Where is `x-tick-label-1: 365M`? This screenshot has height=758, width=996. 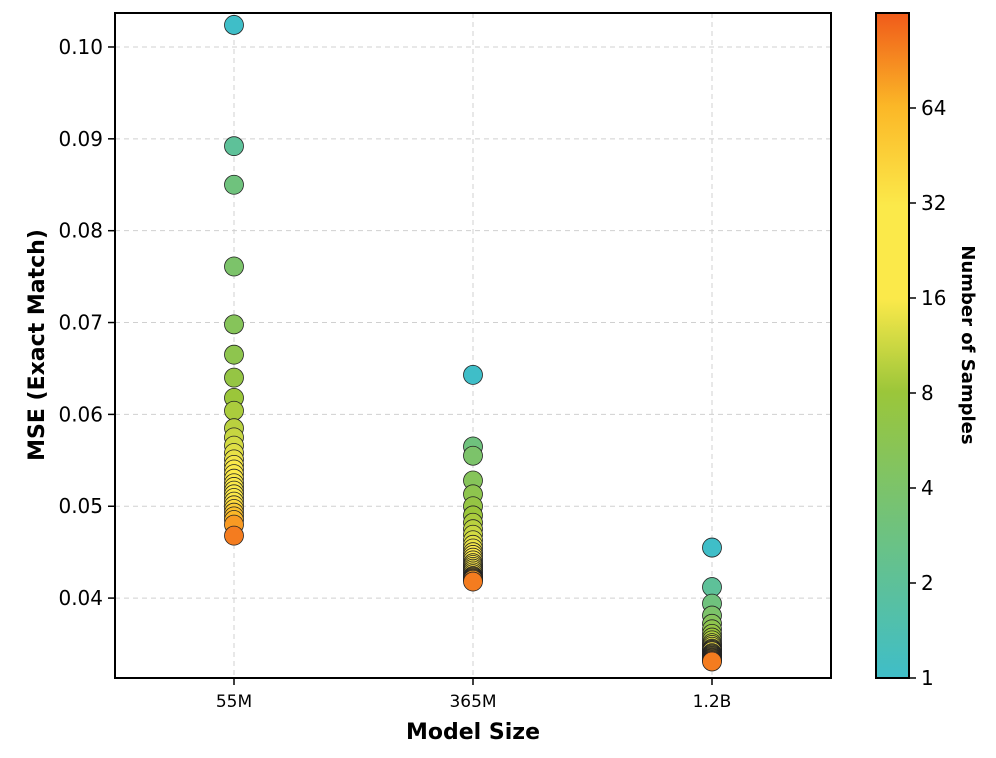
x-tick-label-1: 365M is located at coordinates (472, 702).